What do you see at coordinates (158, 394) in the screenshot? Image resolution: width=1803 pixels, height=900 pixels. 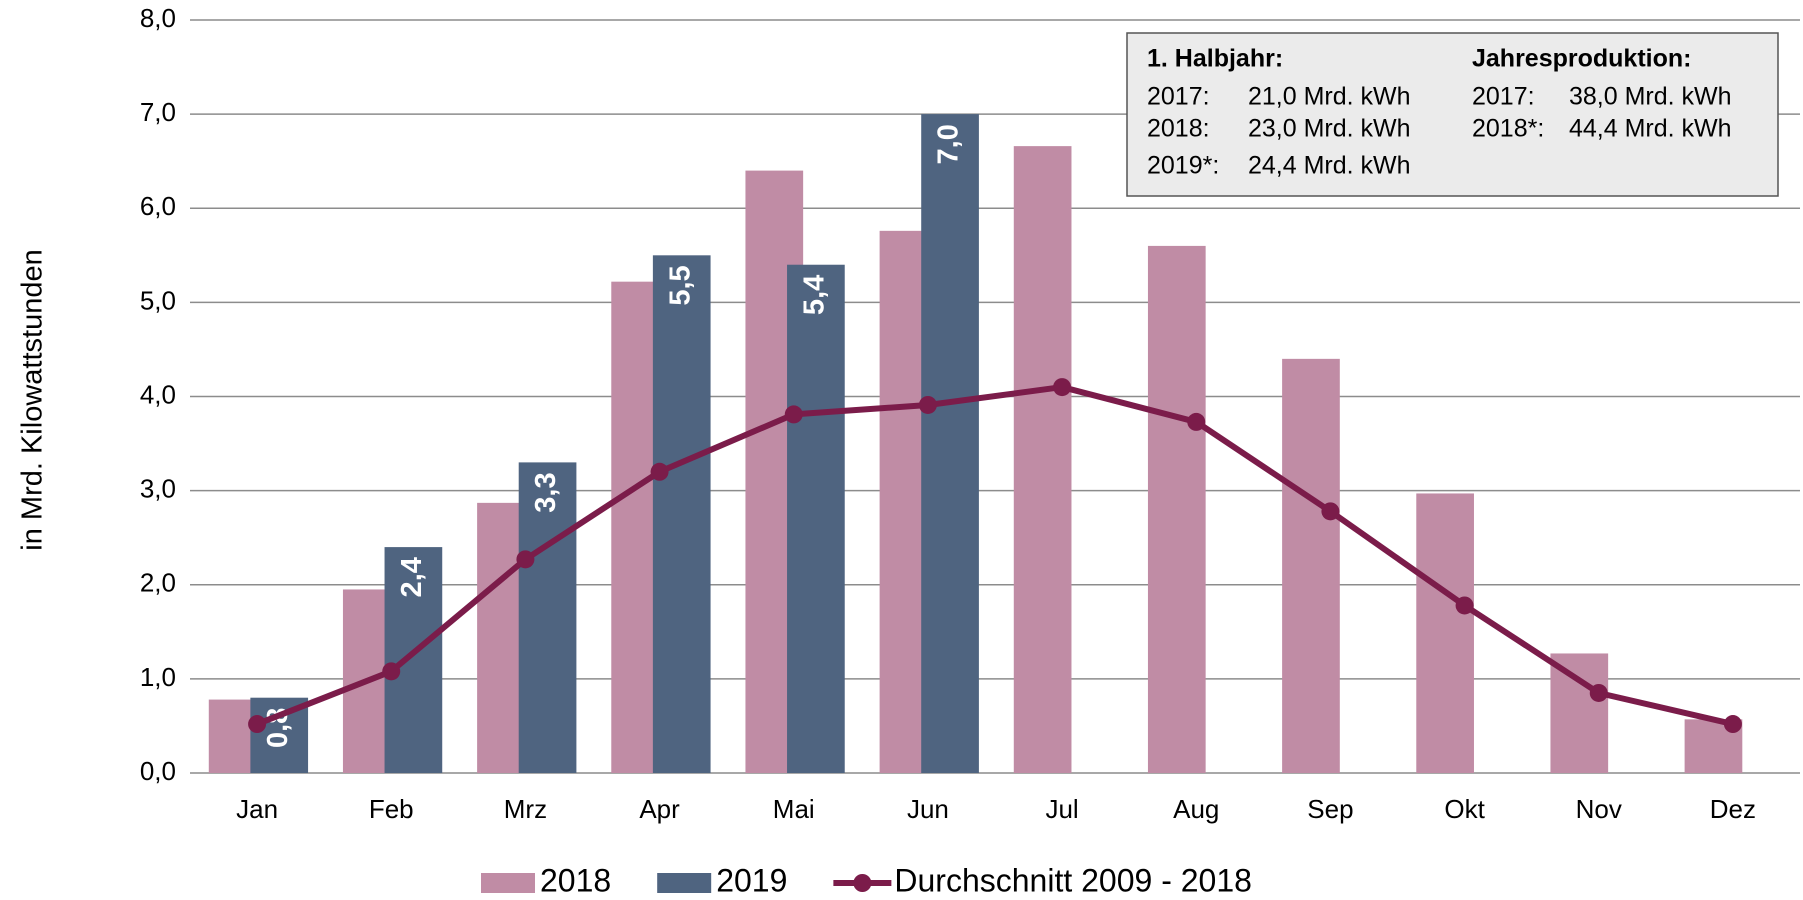 I see `y-tick-label: 4,0` at bounding box center [158, 394].